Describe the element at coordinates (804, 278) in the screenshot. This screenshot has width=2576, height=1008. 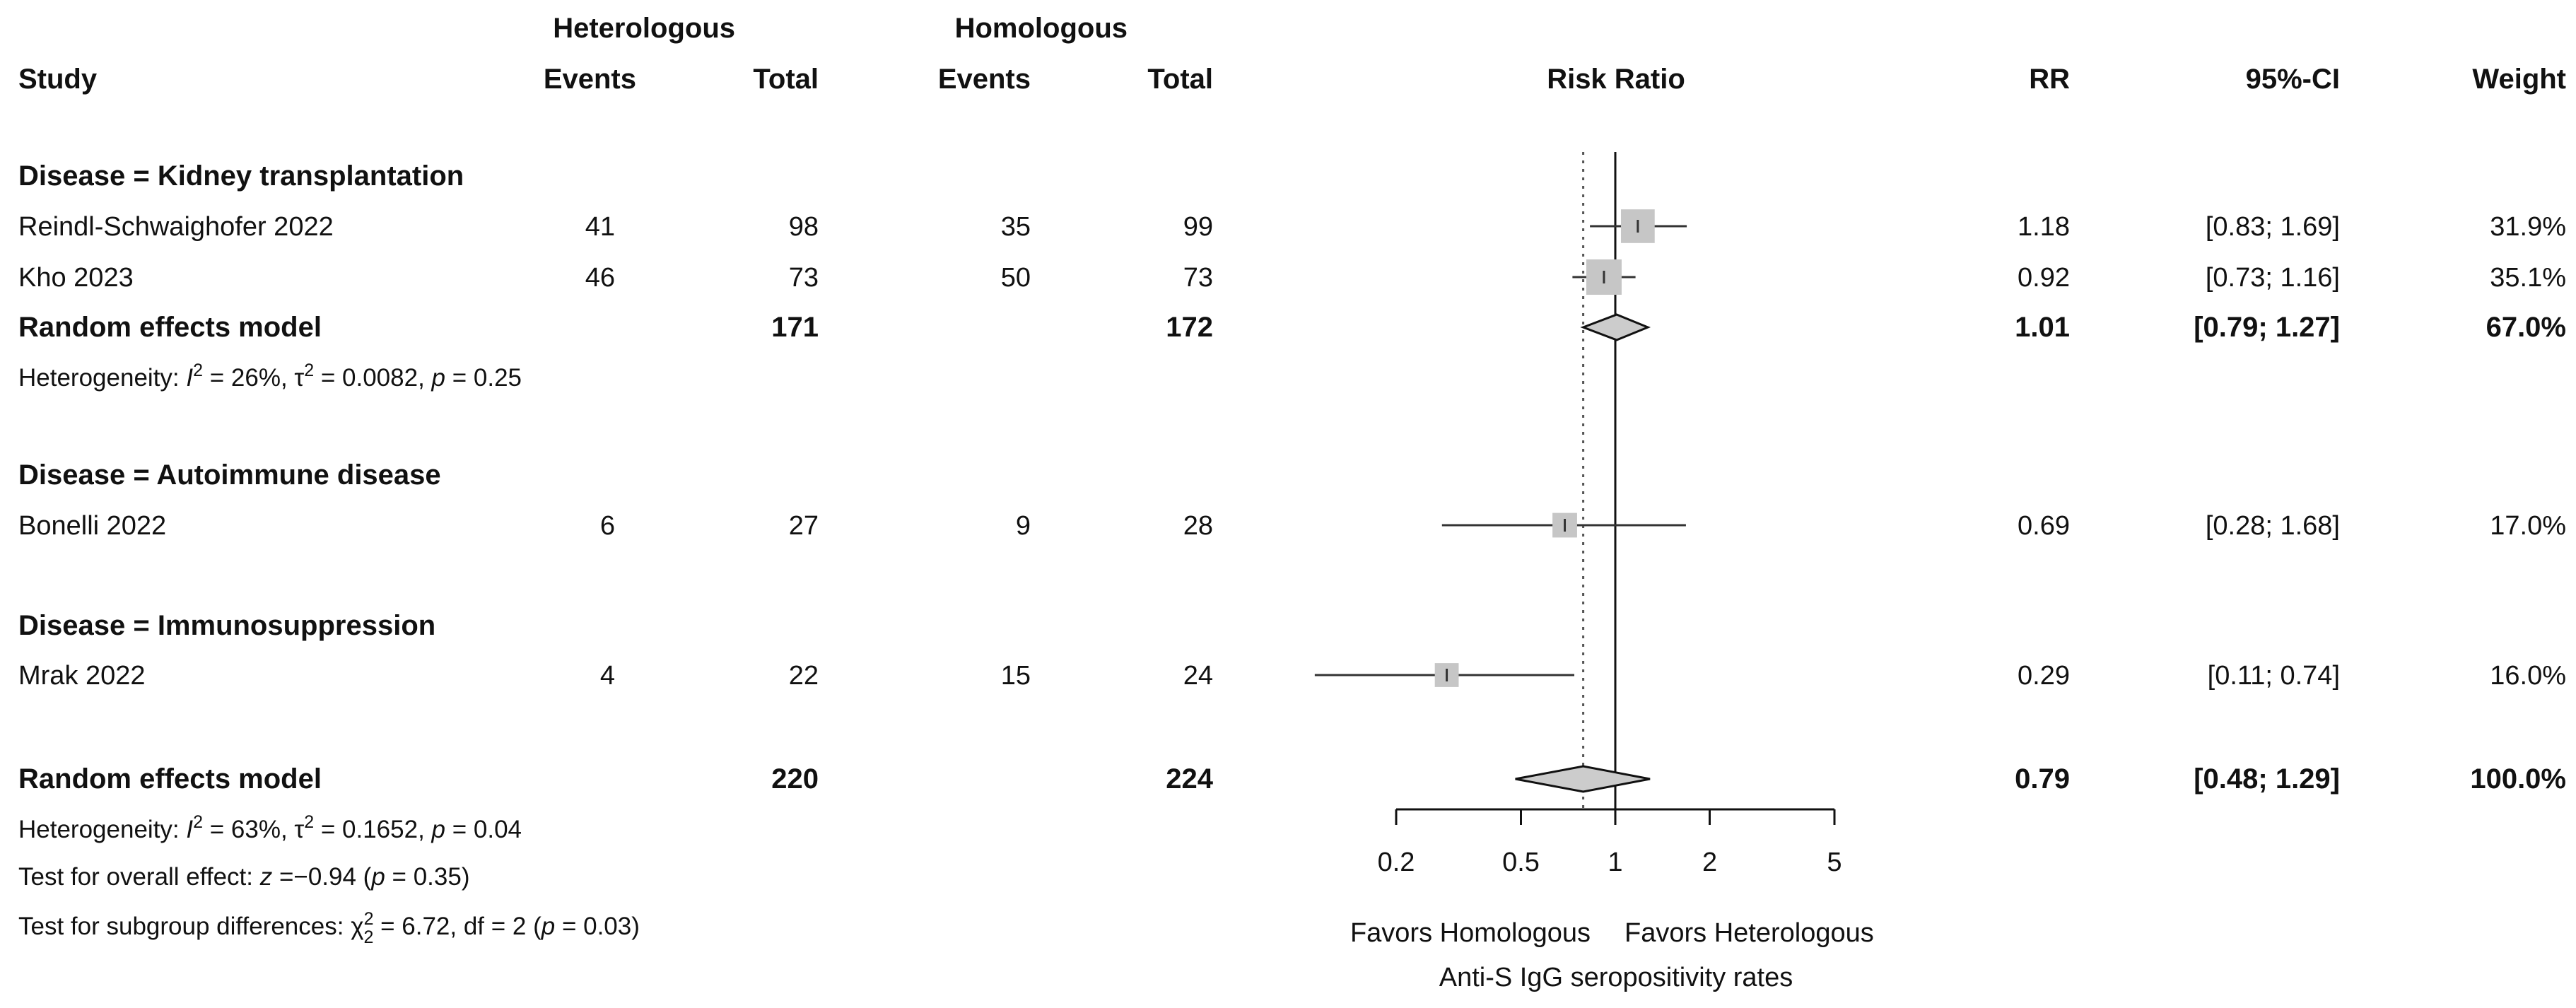
I see `total-heterologous: 73` at that location.